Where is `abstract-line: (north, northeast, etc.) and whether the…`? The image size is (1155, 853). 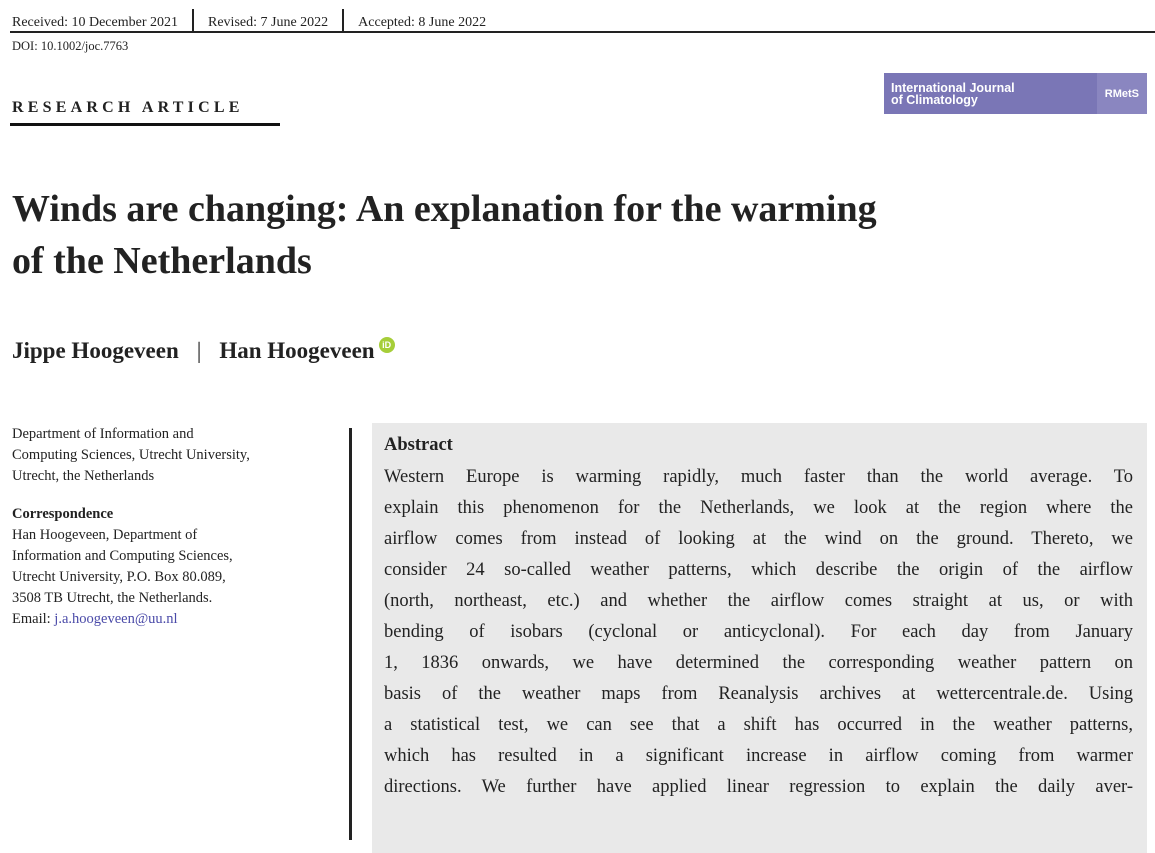
abstract-line: (north, northeast, etc.) and whether the… is located at coordinates (758, 601).